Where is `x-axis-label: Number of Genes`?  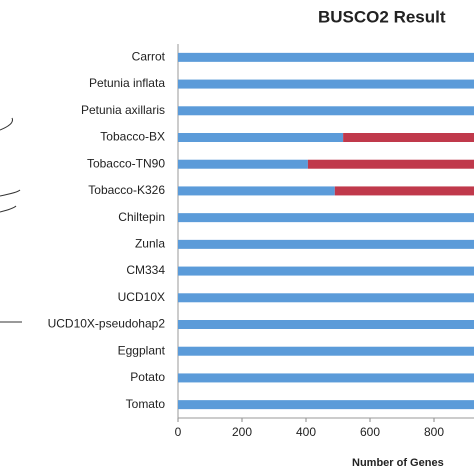 x-axis-label: Number of Genes is located at coordinates (398, 463).